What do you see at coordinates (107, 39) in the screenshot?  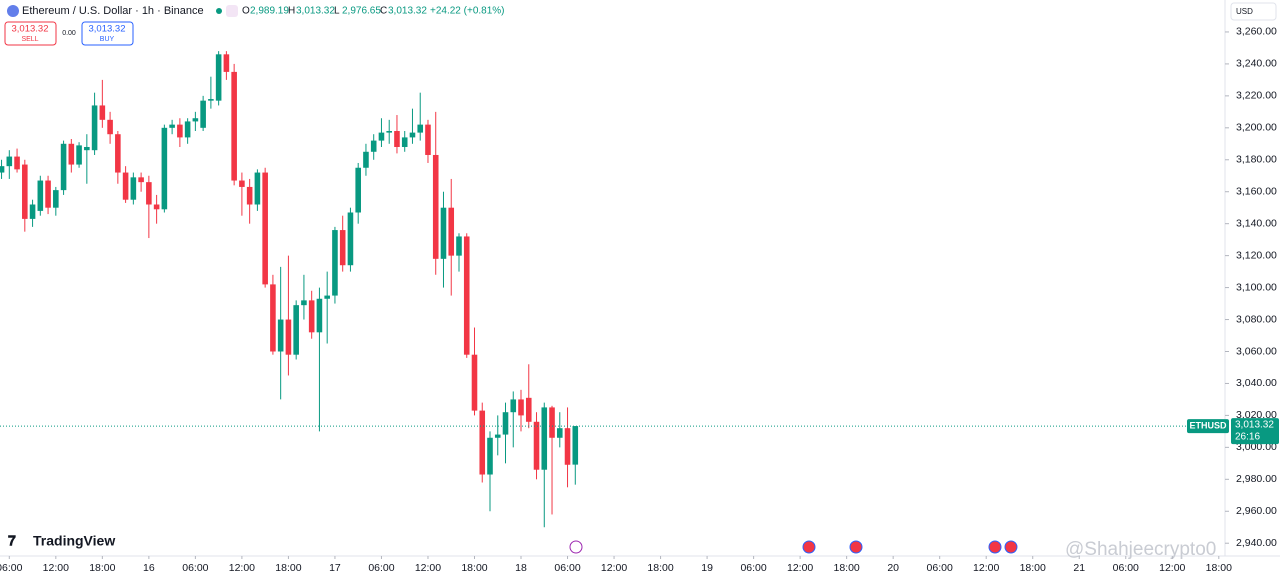 I see `buy-label: BUY` at bounding box center [107, 39].